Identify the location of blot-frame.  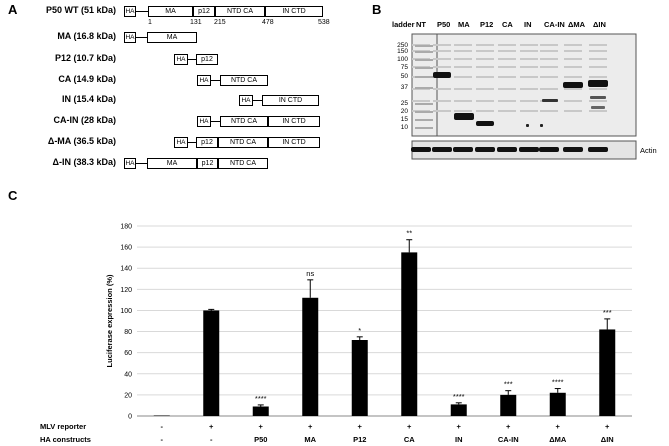
(524, 85).